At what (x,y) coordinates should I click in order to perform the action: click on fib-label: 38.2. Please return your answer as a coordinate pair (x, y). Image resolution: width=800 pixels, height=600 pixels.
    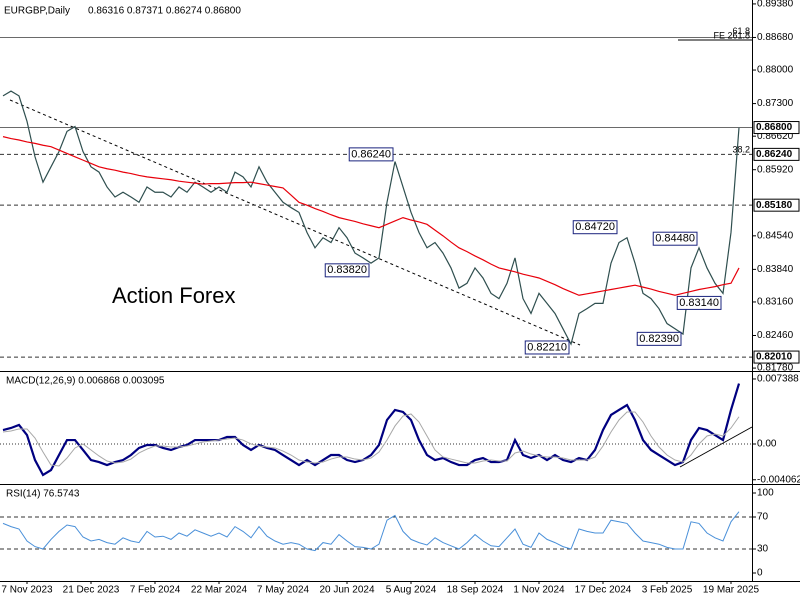
    Looking at the image, I should click on (741, 149).